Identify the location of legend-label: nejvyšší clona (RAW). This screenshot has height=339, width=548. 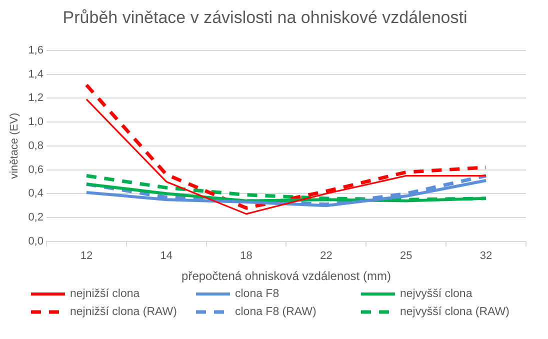
(455, 312).